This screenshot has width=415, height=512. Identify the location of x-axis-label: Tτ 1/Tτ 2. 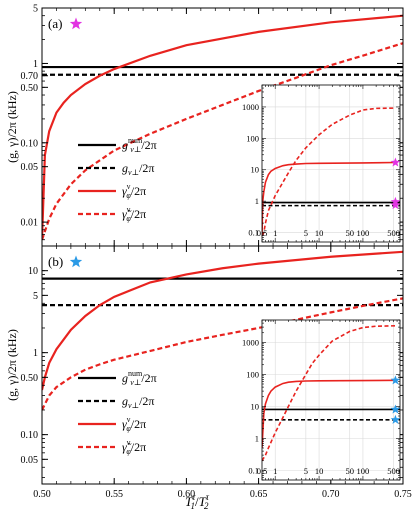
(197, 501).